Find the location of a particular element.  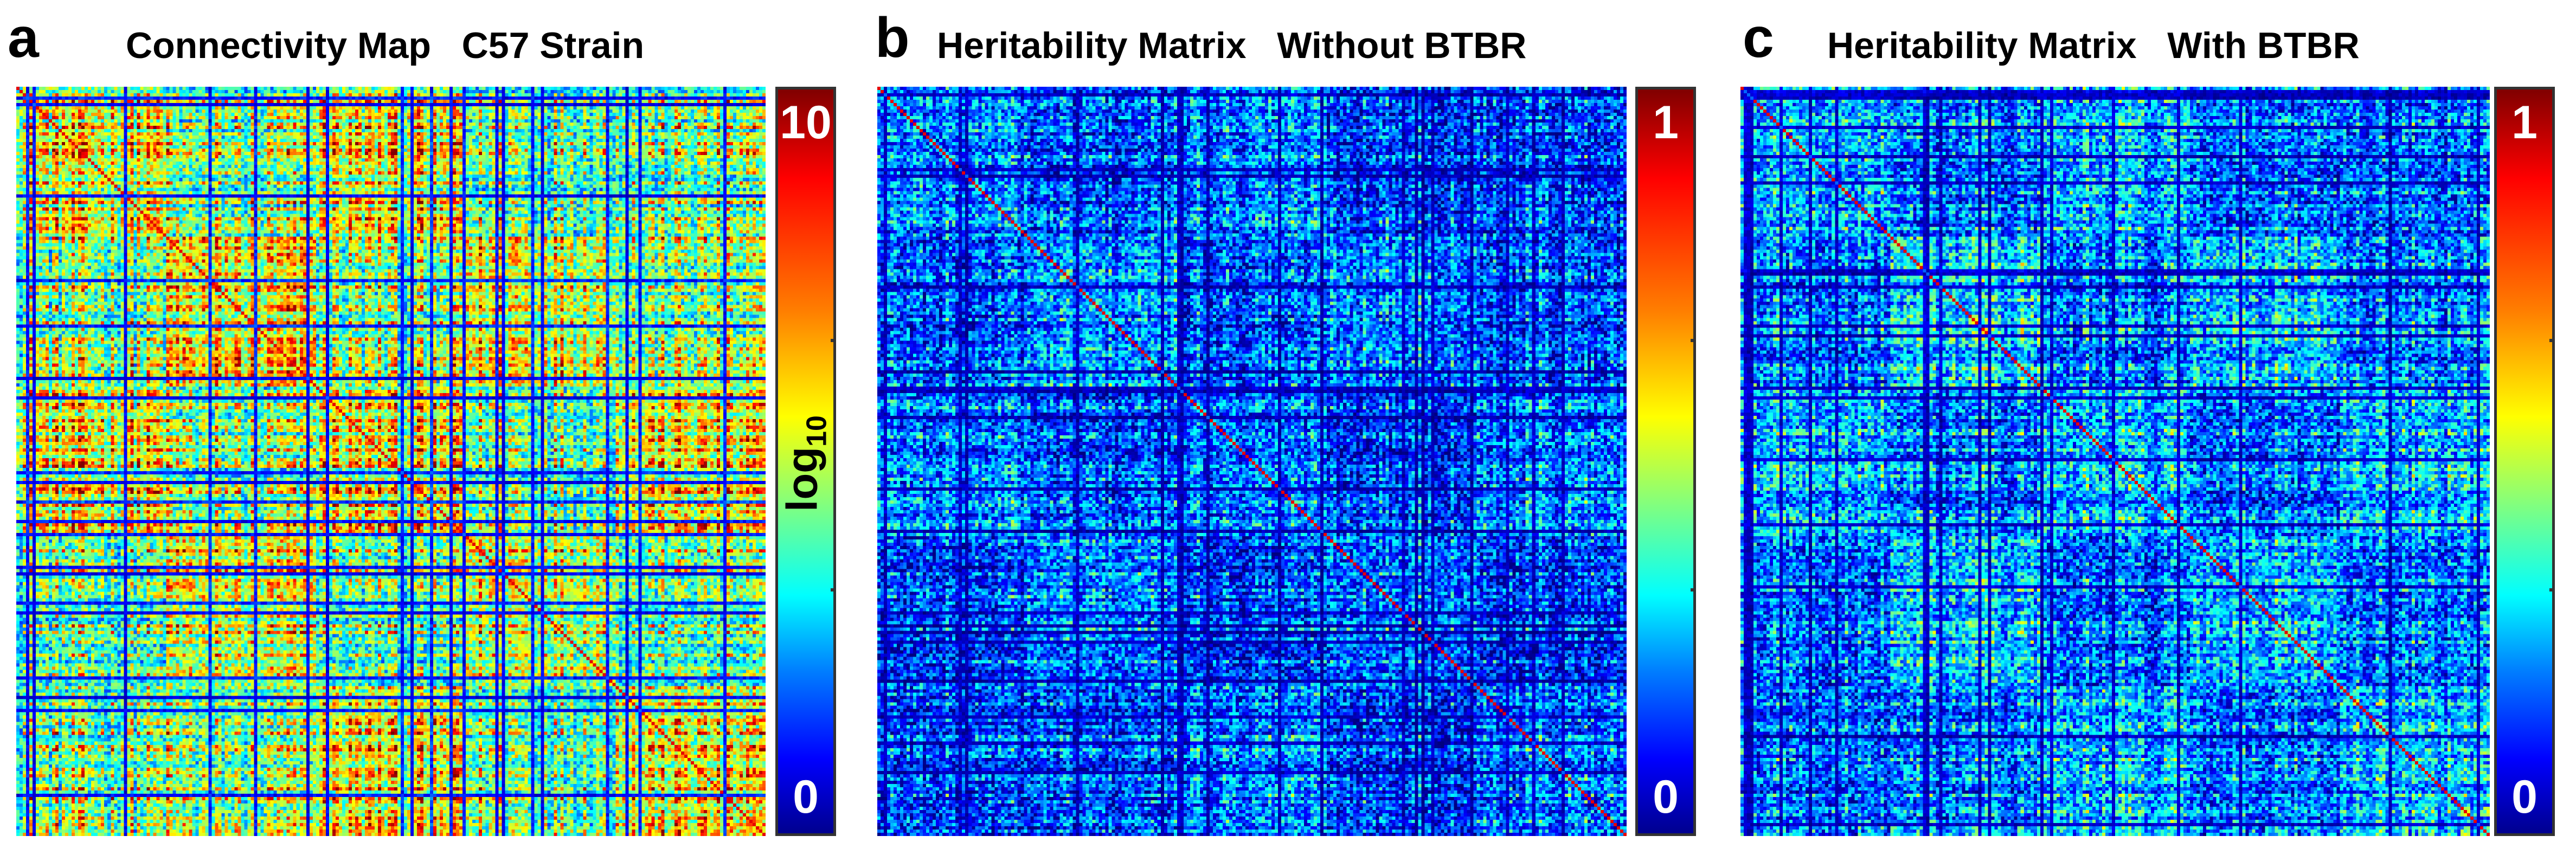

colorbar-max-label: 10 is located at coordinates (806, 123).